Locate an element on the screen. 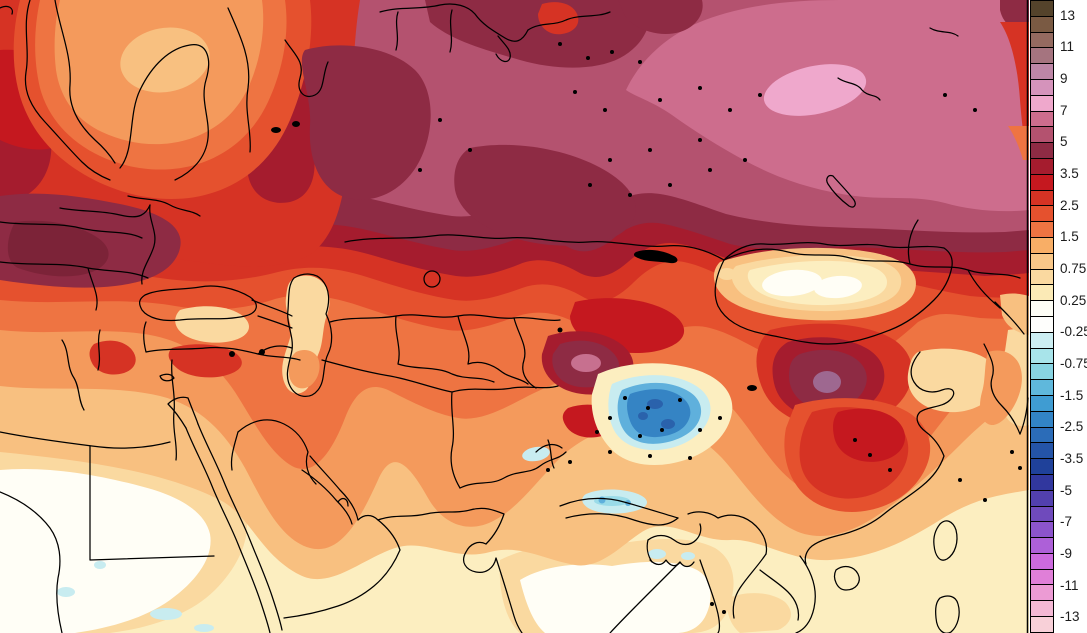  colorbar-tick-label: 11 is located at coordinates (1067, 47).